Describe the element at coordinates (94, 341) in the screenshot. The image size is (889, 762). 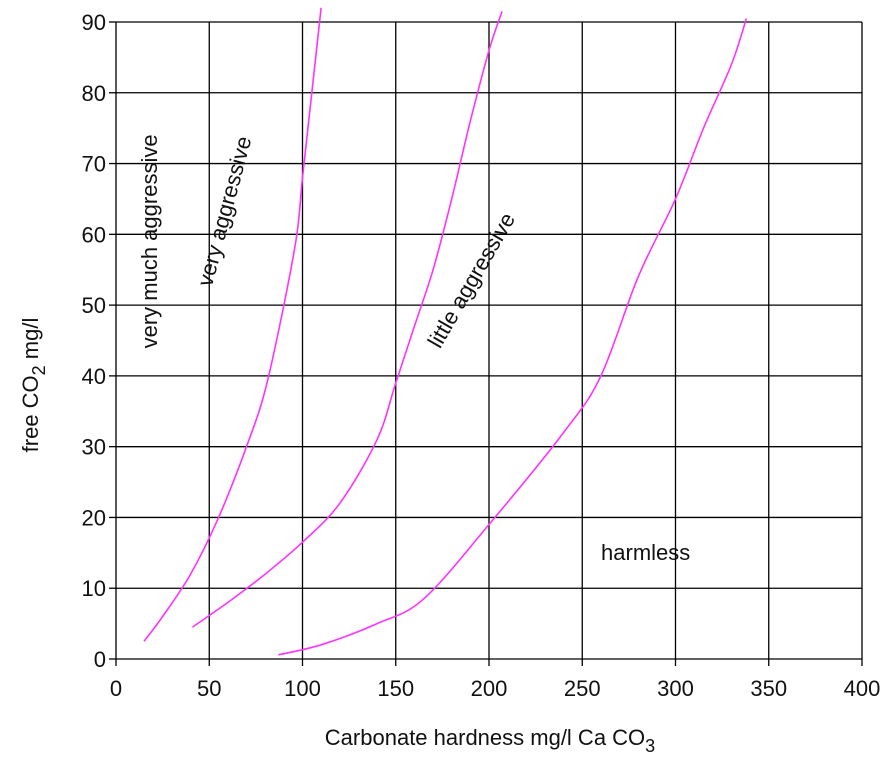
I see `y-tick-labels: 0 10 20 30 40 50 60 70 80 90` at that location.